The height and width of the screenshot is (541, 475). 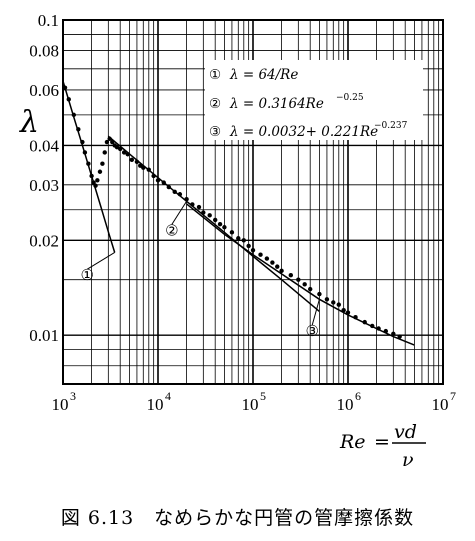 I want to click on x-axis-title-lhs: Re, so click(x=352, y=442).